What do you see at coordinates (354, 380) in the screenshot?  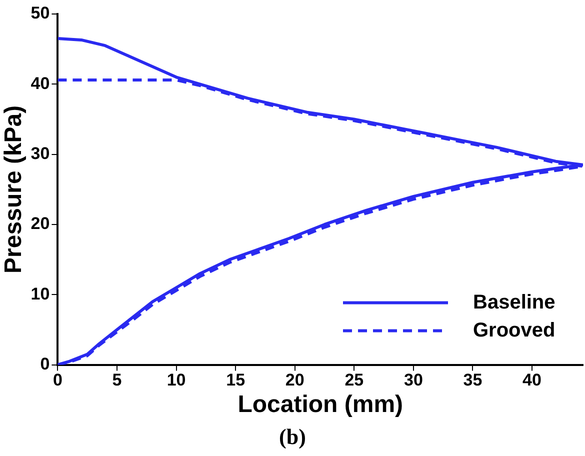 I see `x-tick-label: 25` at bounding box center [354, 380].